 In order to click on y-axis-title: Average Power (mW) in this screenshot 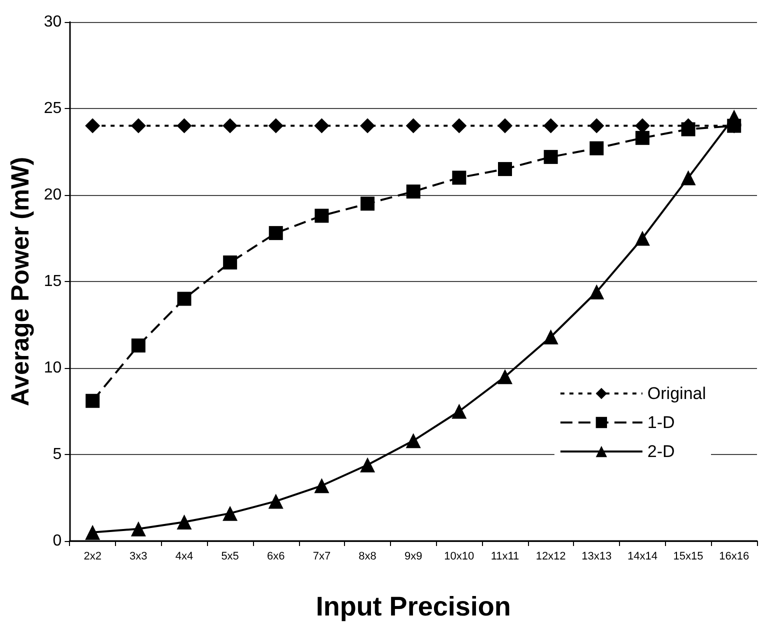, I will do `click(20, 281)`.